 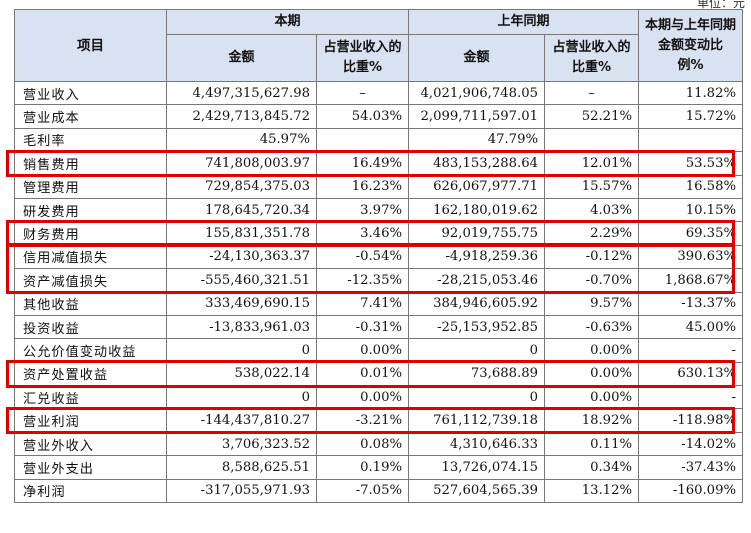 I want to click on row-label: 资产处置收益, so click(x=90, y=374).